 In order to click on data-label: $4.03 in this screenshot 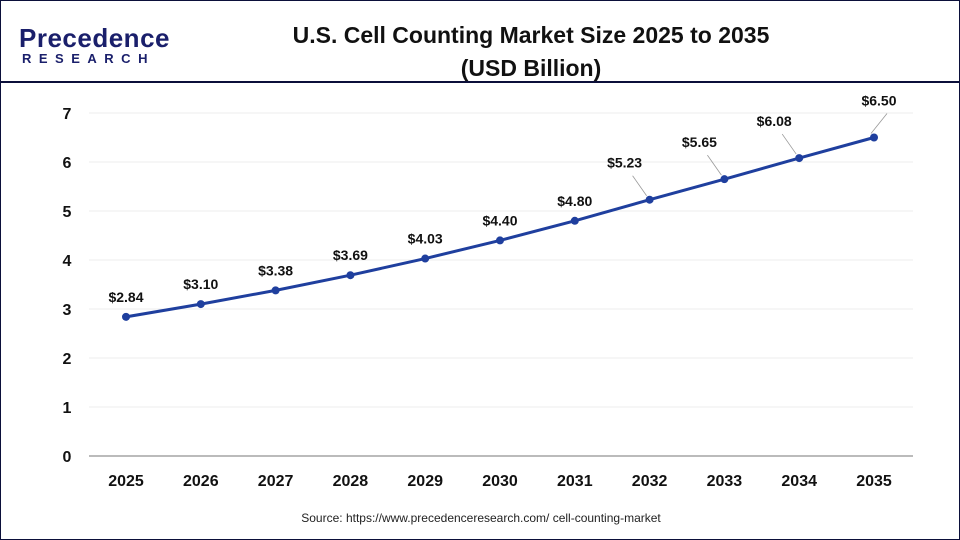, I will do `click(425, 239)`.